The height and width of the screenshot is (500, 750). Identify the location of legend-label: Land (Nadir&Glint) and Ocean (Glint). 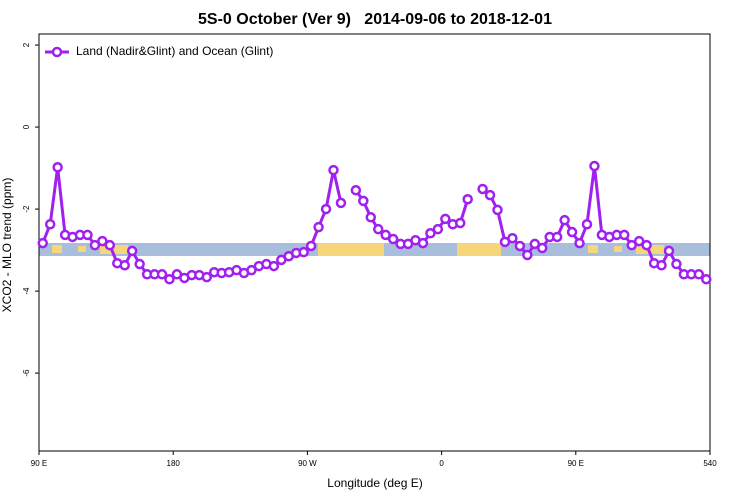
(174, 51).